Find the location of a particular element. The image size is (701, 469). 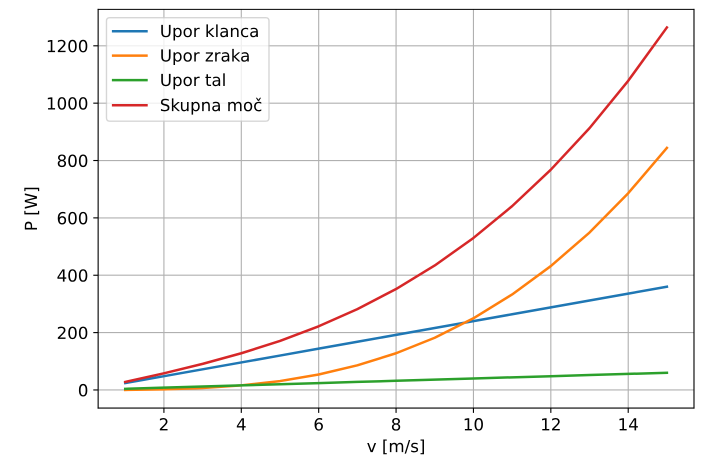

legend-label: Skupna moč is located at coordinates (211, 106).